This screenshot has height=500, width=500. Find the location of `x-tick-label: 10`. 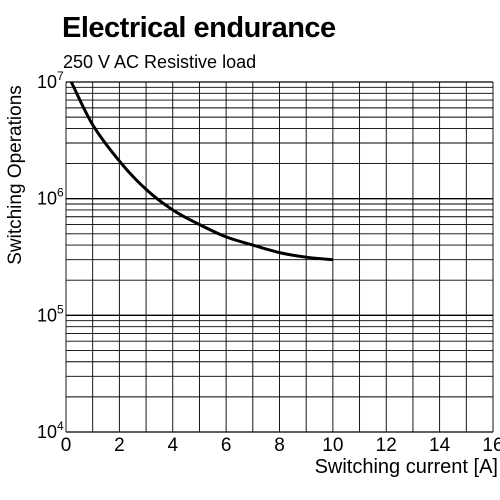

x-tick-label: 10 is located at coordinates (332, 445).